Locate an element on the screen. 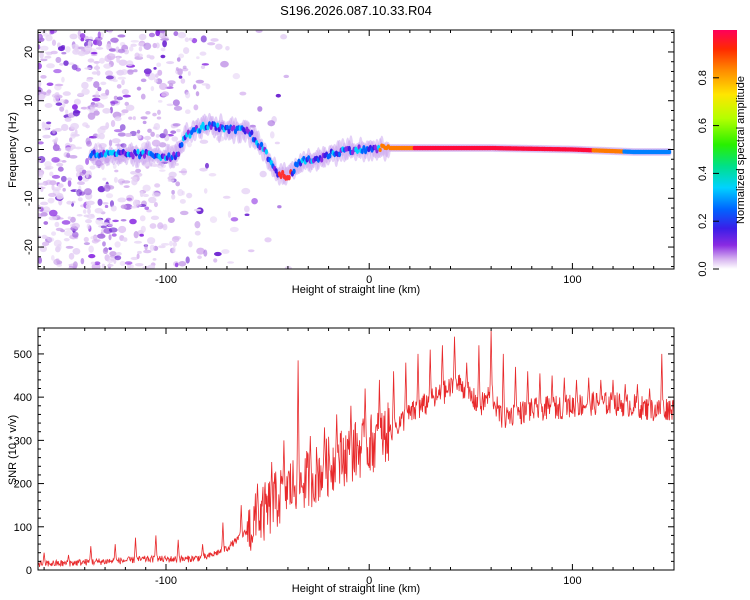  figure-title: S196.2026.087.10.33.R04 is located at coordinates (356, 10).